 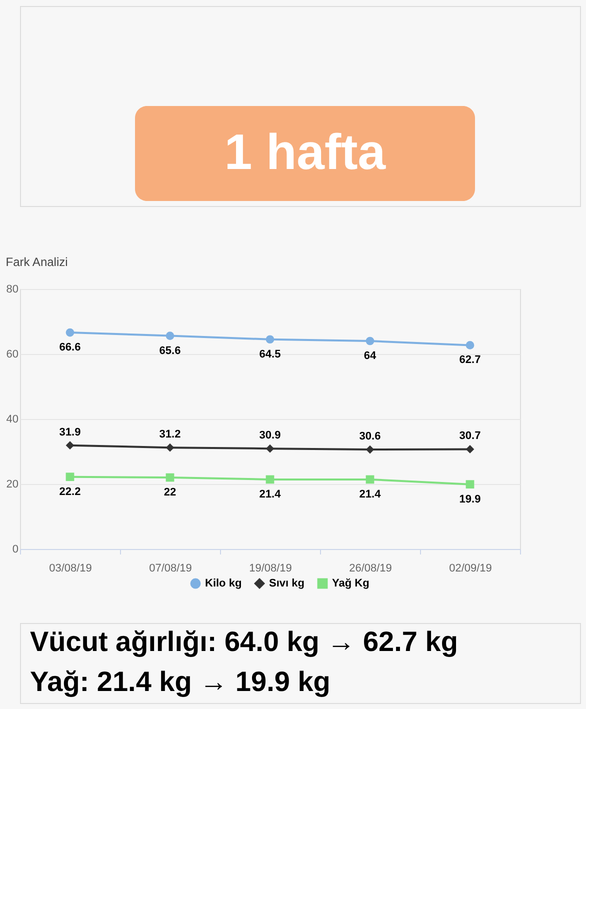 I want to click on y-tick-label: 80, so click(x=12, y=290).